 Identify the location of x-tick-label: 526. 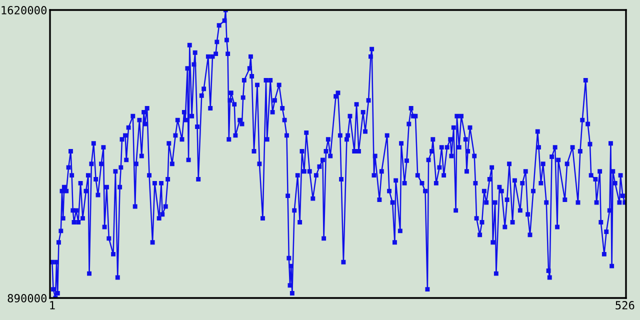
(625, 305).